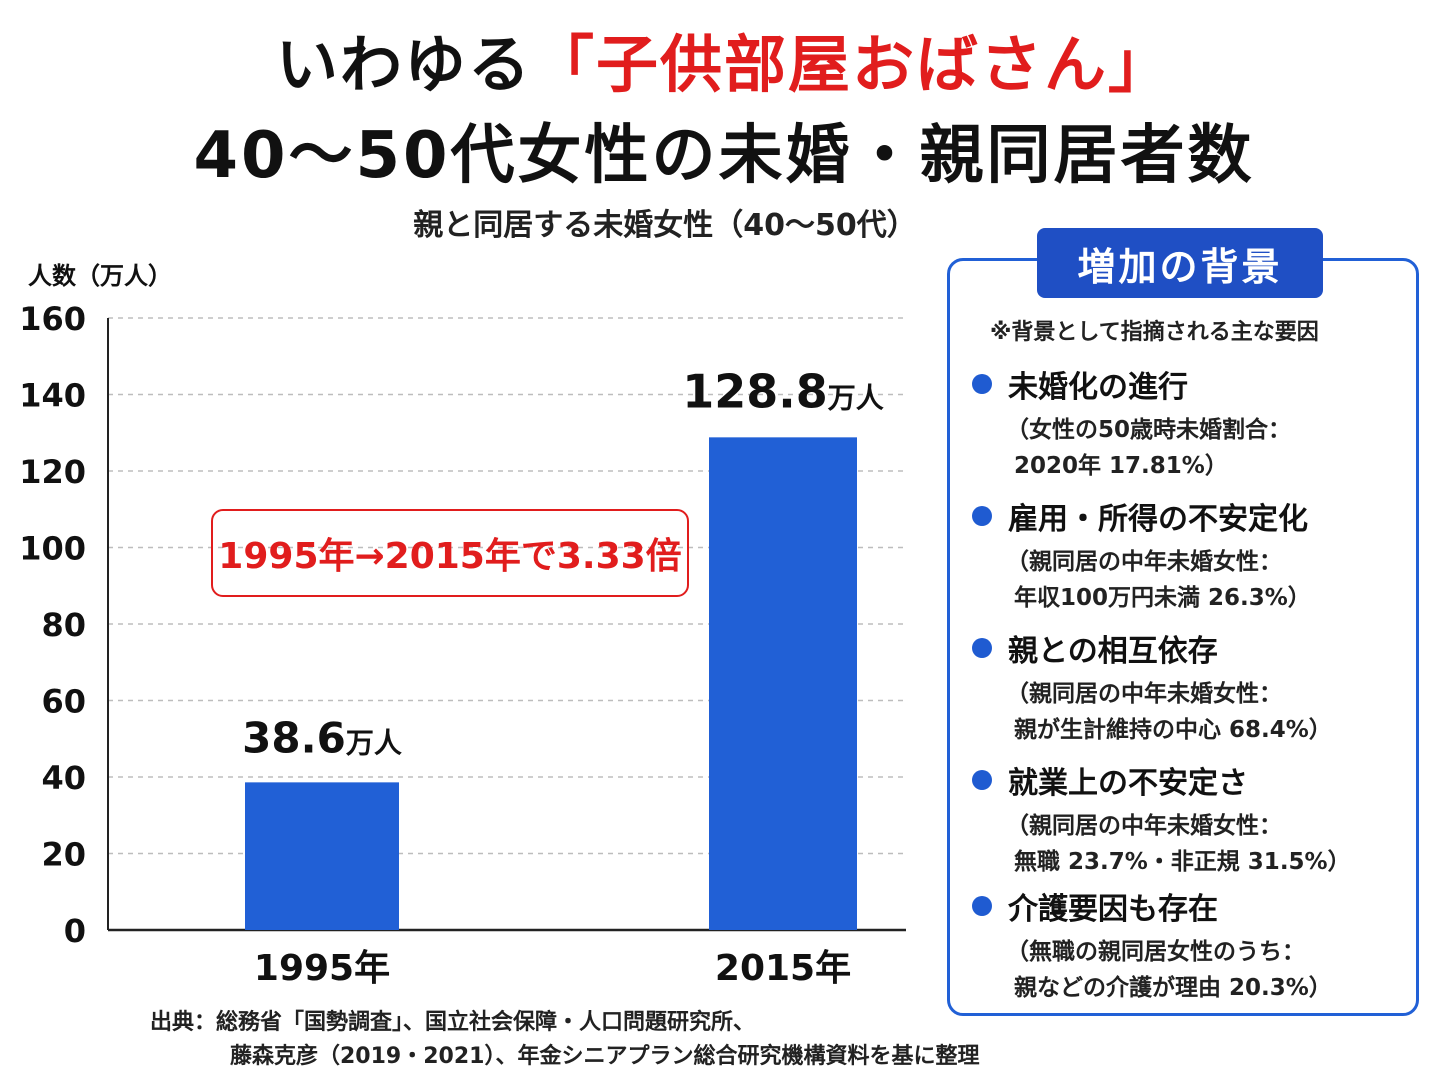 The width and height of the screenshot is (1448, 1086). What do you see at coordinates (1113, 909) in the screenshot?
I see `factor-heading: 介護要因も存在` at bounding box center [1113, 909].